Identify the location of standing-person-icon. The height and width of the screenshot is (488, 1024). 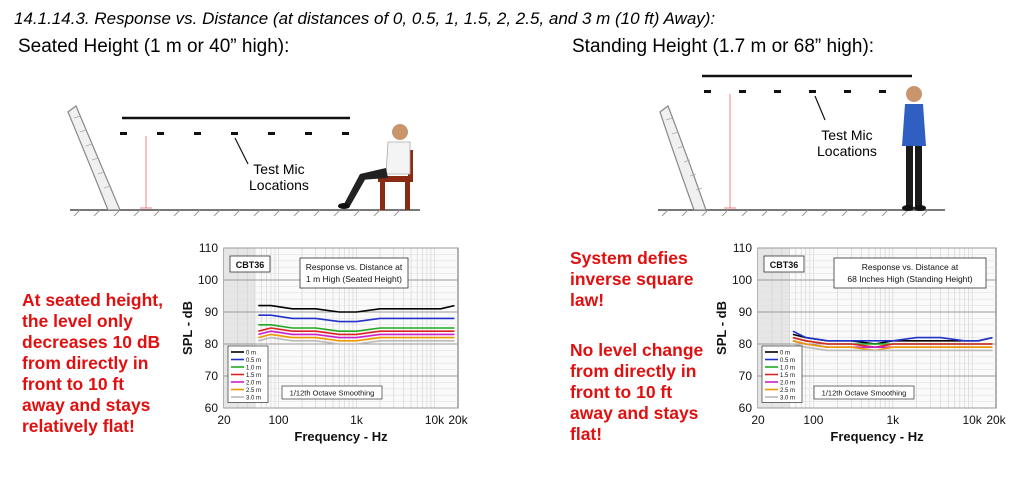
(914, 148).